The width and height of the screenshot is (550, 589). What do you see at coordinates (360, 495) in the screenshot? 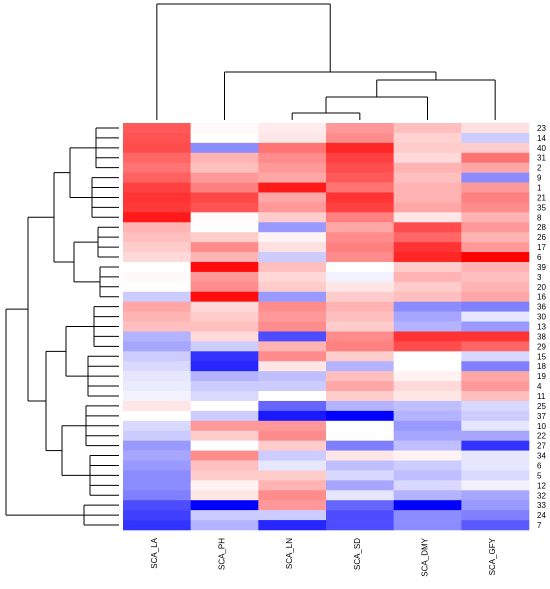
I see `heatmap-cell-32-SCA_SD` at bounding box center [360, 495].